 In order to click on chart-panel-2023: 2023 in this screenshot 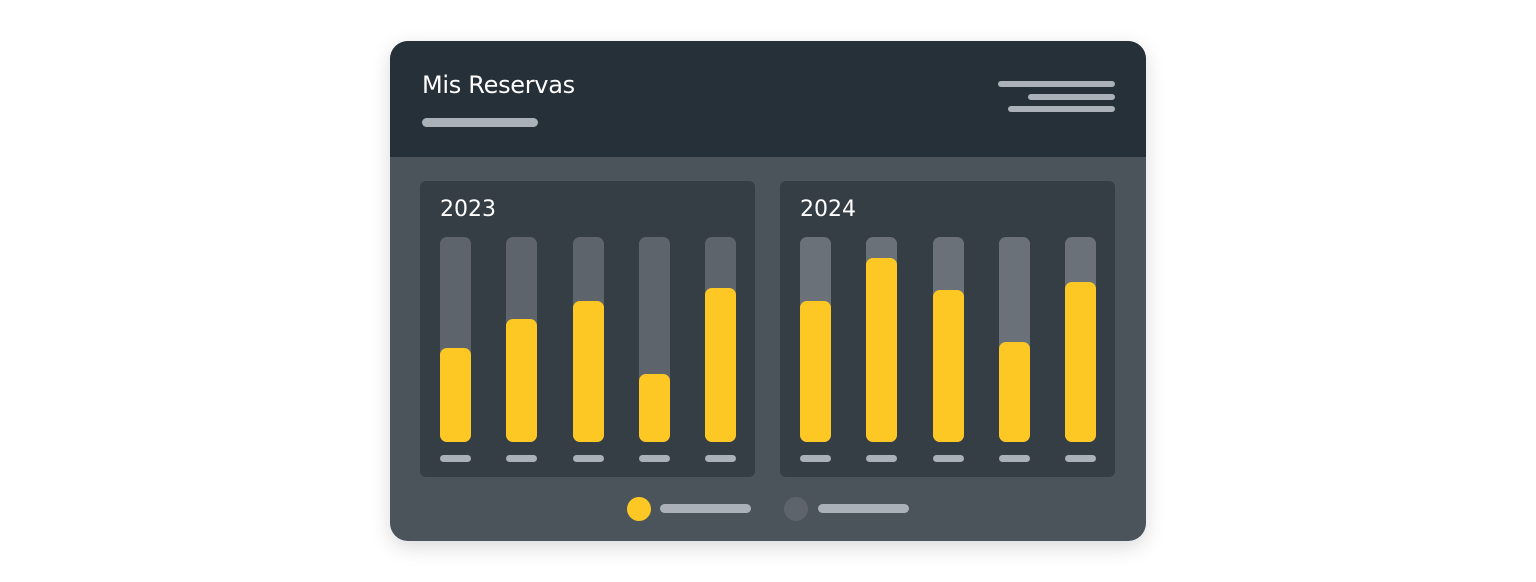, I will do `click(587, 329)`.